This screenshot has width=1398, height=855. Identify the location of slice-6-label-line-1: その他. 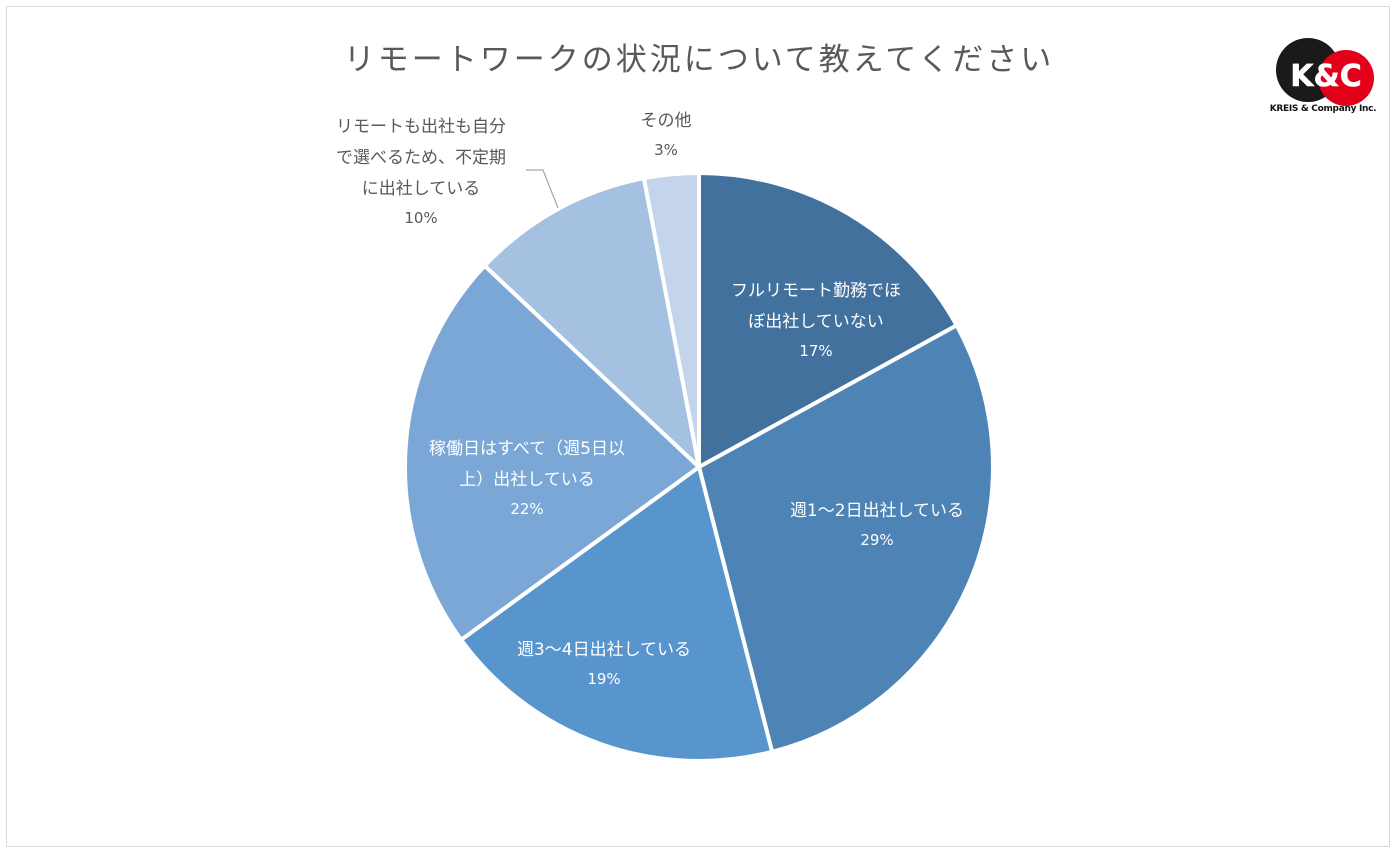
(666, 121).